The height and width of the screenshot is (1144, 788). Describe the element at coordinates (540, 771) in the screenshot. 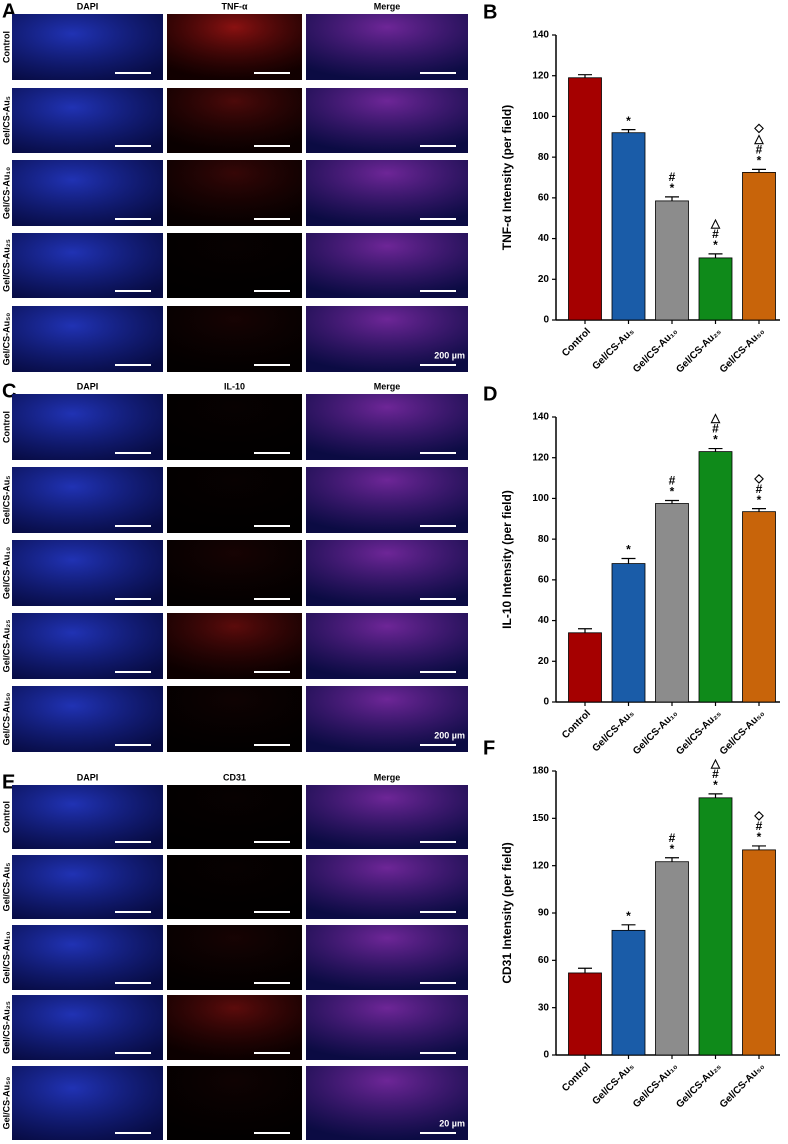

I see `y-tick-label: 180` at that location.